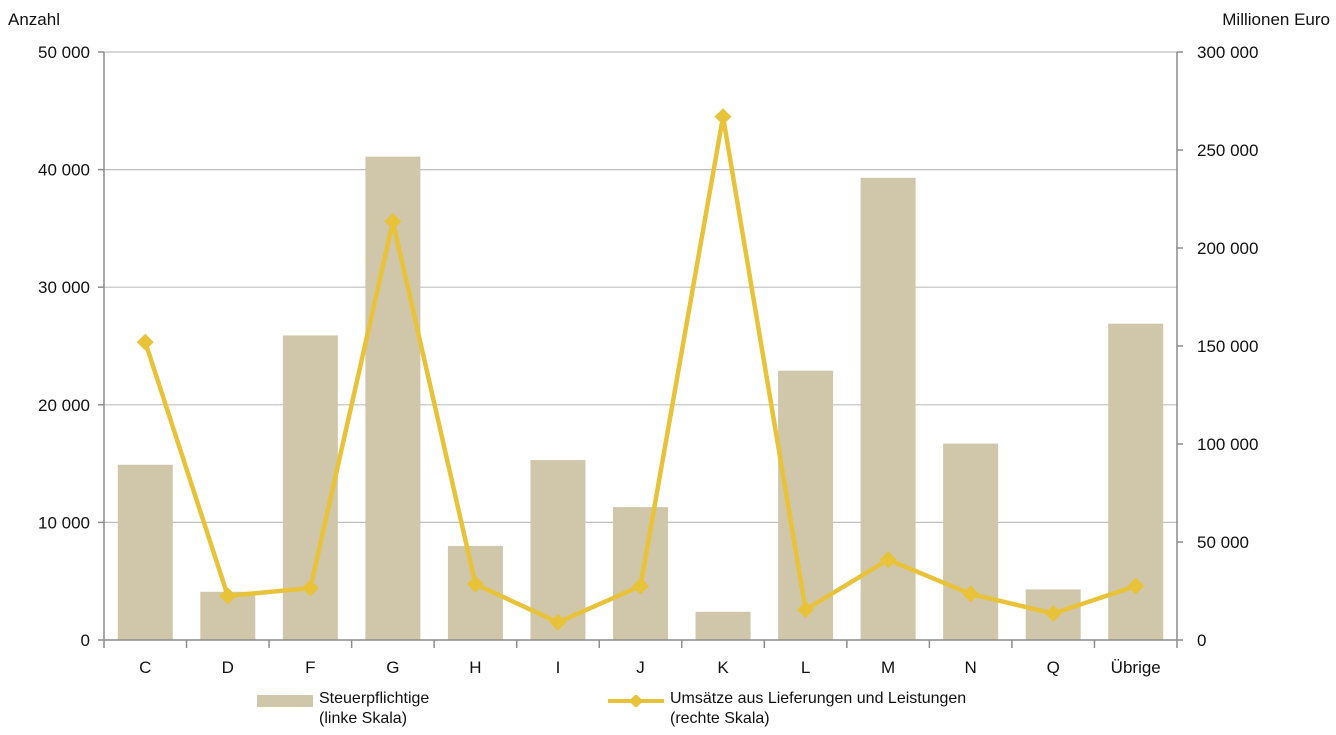 Image resolution: width=1336 pixels, height=735 pixels. I want to click on right-tick-label: 250 000, so click(1227, 150).